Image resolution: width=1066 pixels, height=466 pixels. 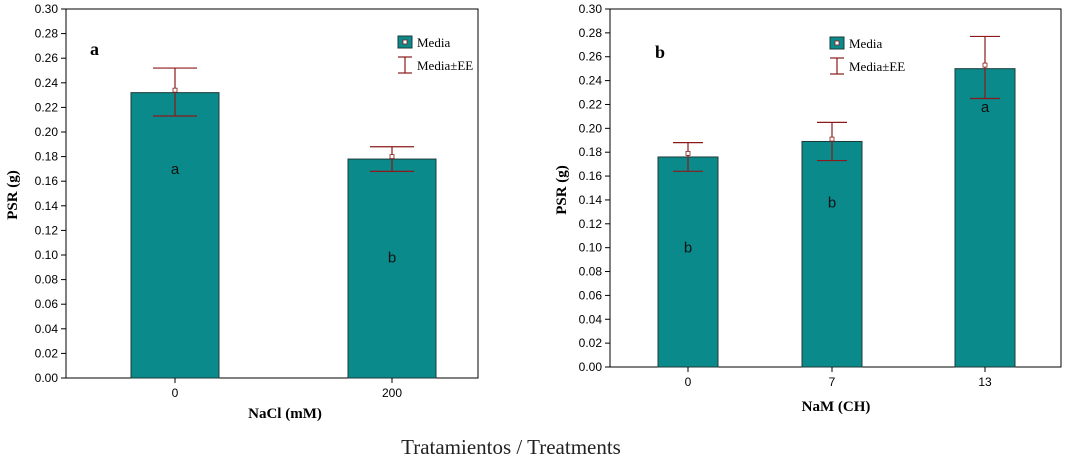 I want to click on panel-label: a, so click(x=94, y=49).